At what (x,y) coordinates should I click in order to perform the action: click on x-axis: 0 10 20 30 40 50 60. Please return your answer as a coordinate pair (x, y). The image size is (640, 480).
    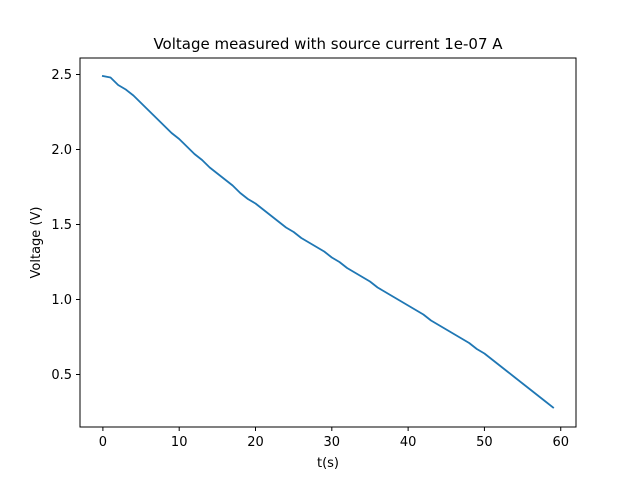
    Looking at the image, I should click on (334, 438).